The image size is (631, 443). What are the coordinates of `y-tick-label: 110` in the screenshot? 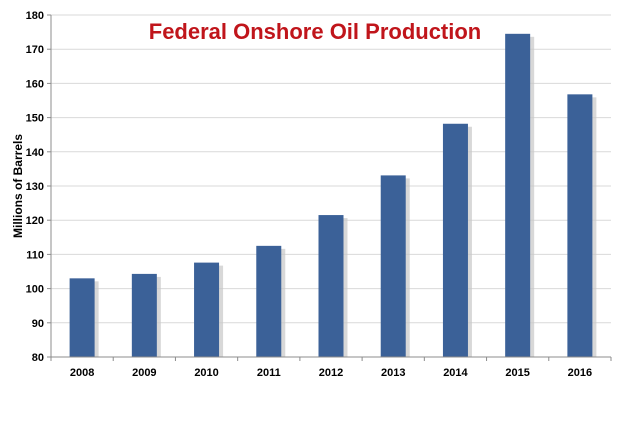 It's located at (35, 255).